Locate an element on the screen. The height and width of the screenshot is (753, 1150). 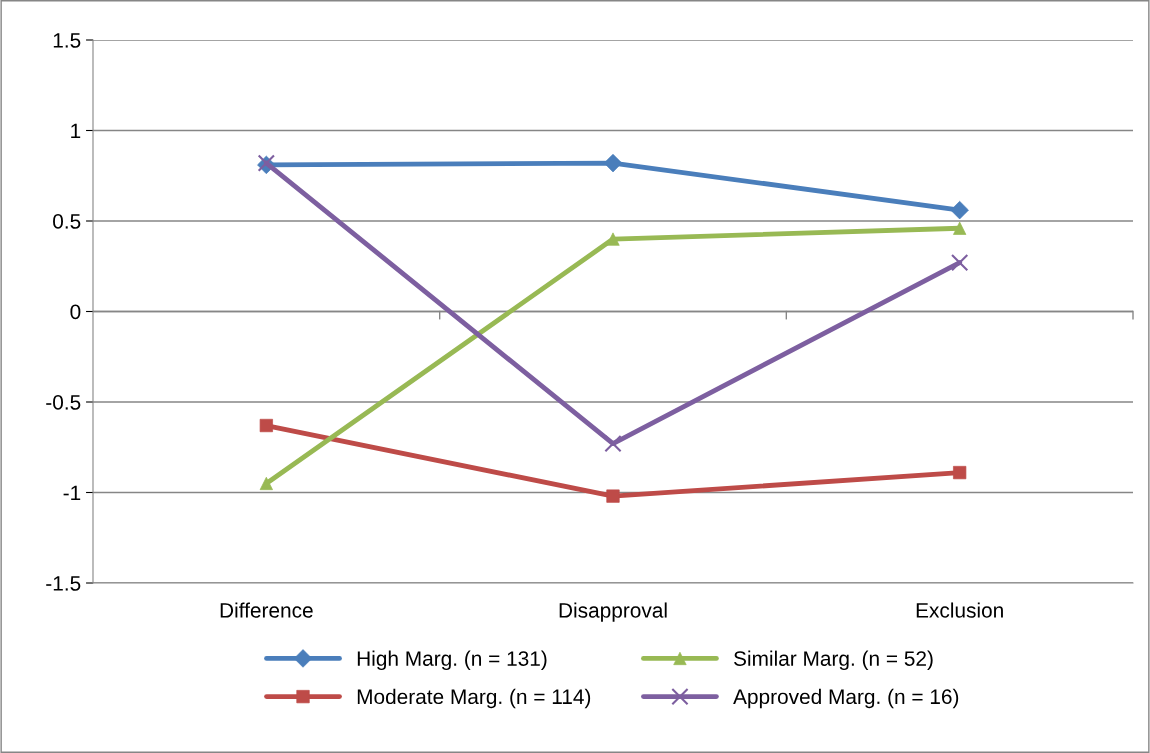
legend-label: Approved Marg. (n = 16) is located at coordinates (846, 698).